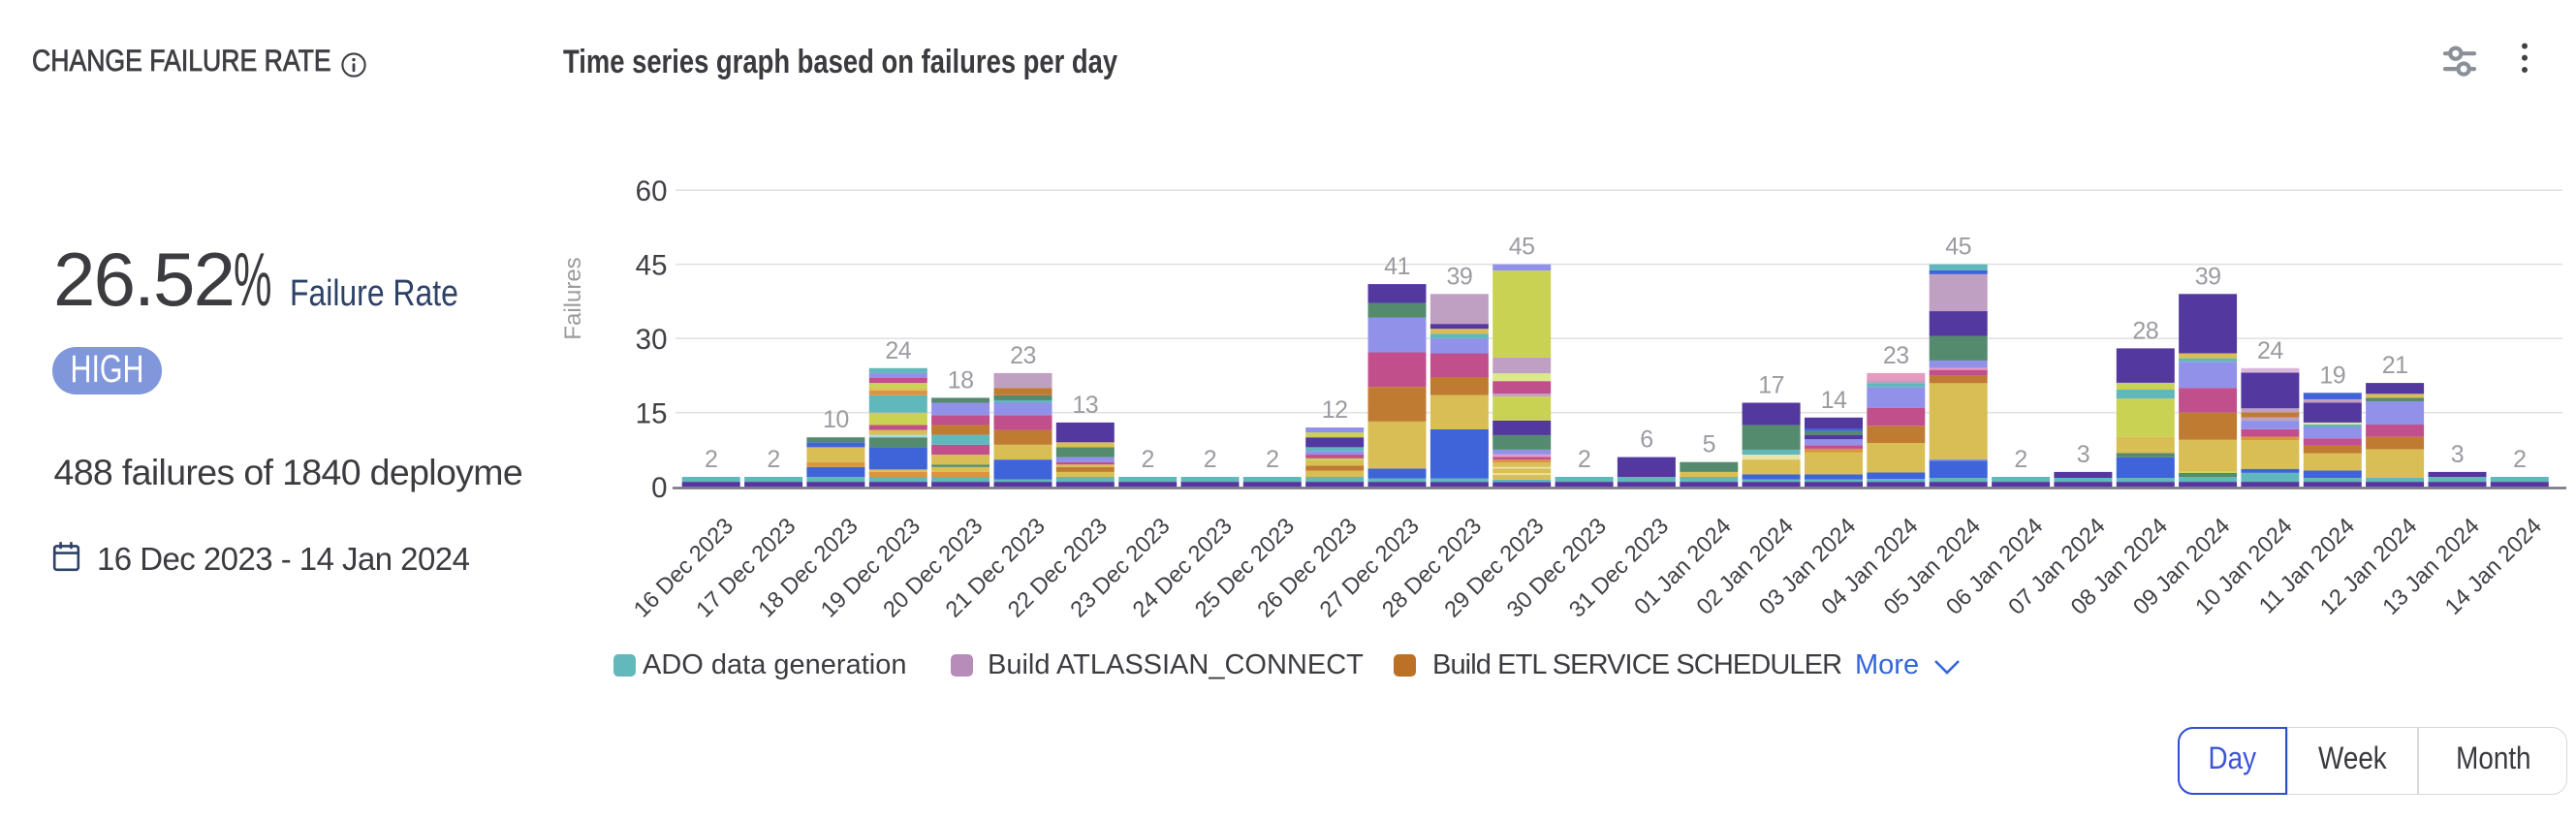 The width and height of the screenshot is (2576, 820). Describe the element at coordinates (573, 298) in the screenshot. I see `svg-text: Failures` at that location.